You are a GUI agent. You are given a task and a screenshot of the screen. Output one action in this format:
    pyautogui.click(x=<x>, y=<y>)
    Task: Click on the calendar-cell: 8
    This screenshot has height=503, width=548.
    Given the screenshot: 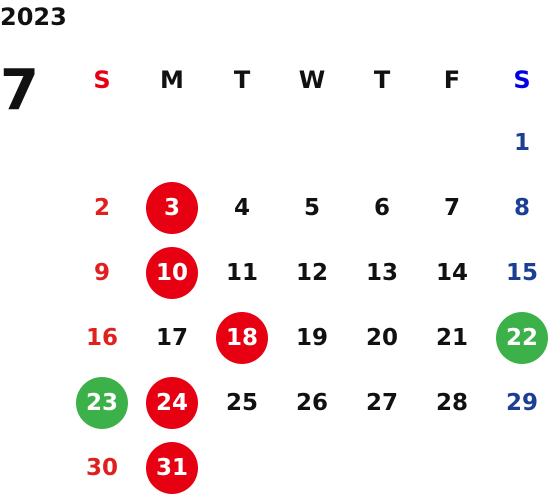 What is the action you would take?
    pyautogui.click(x=517, y=207)
    